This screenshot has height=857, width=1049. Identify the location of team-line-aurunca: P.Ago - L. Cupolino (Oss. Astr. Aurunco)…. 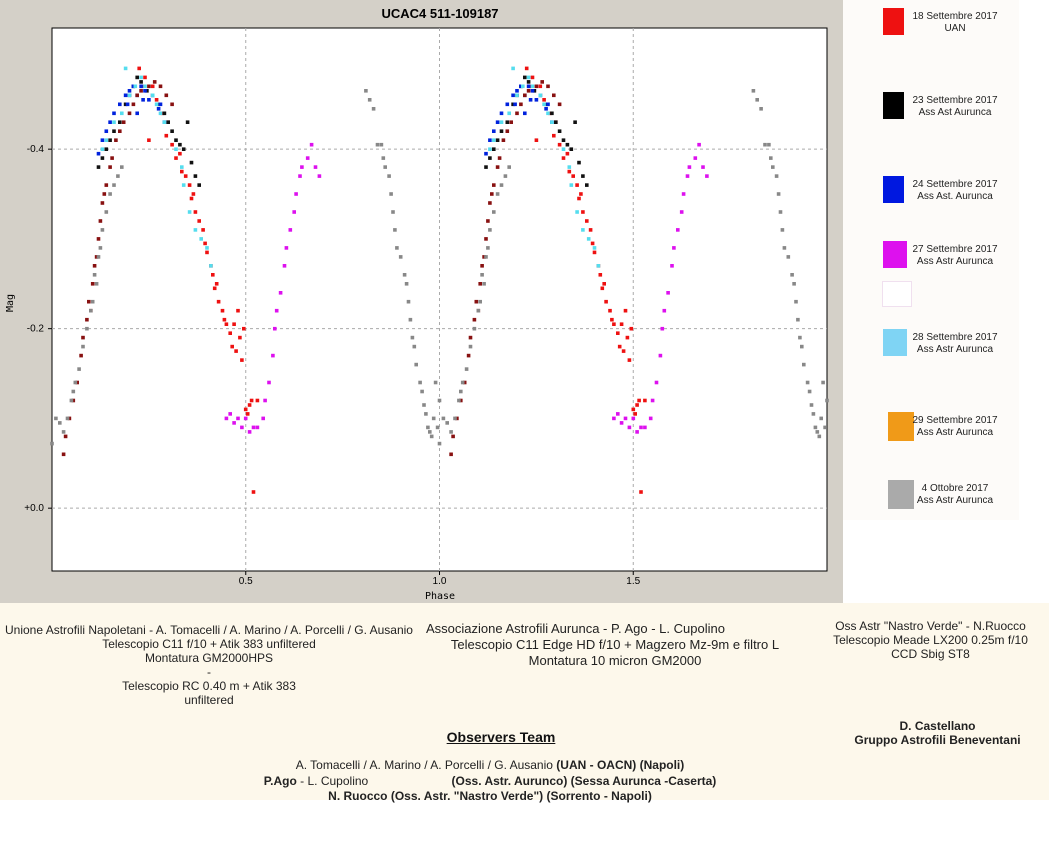
(490, 781).